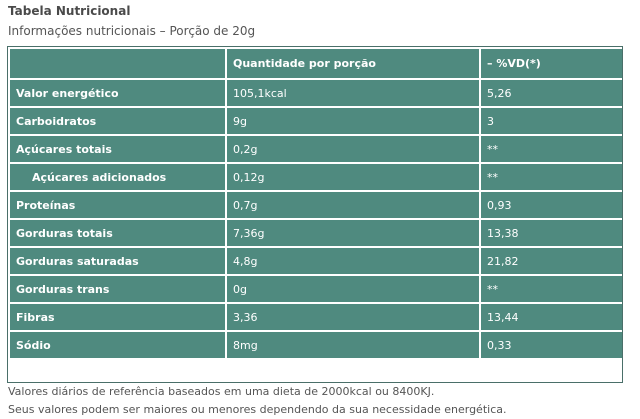  Describe the element at coordinates (551, 63) in the screenshot. I see `header-cell-daily-value: – %VD(*)` at that location.